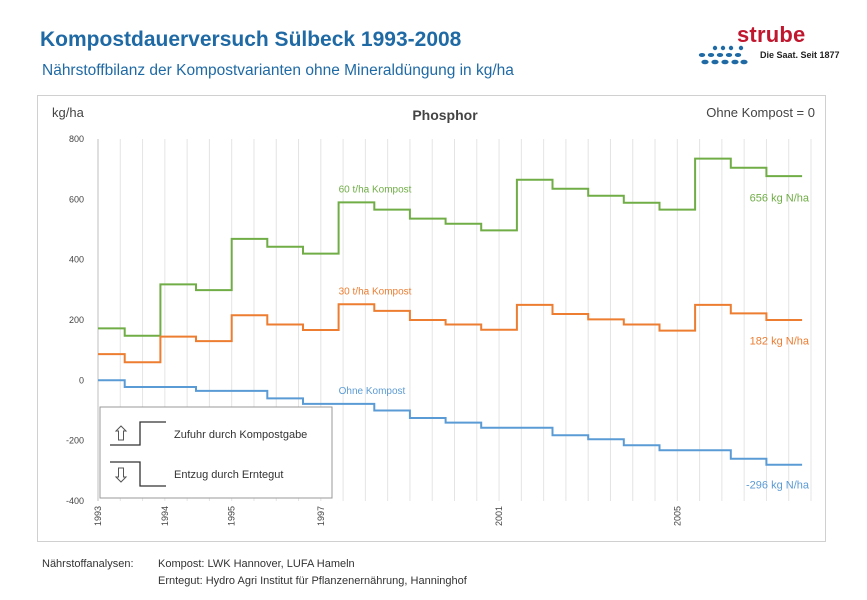 This screenshot has width=867, height=600. What do you see at coordinates (800, 55) in the screenshot?
I see `logo-tagline: Die Saat. Seit 1877` at bounding box center [800, 55].